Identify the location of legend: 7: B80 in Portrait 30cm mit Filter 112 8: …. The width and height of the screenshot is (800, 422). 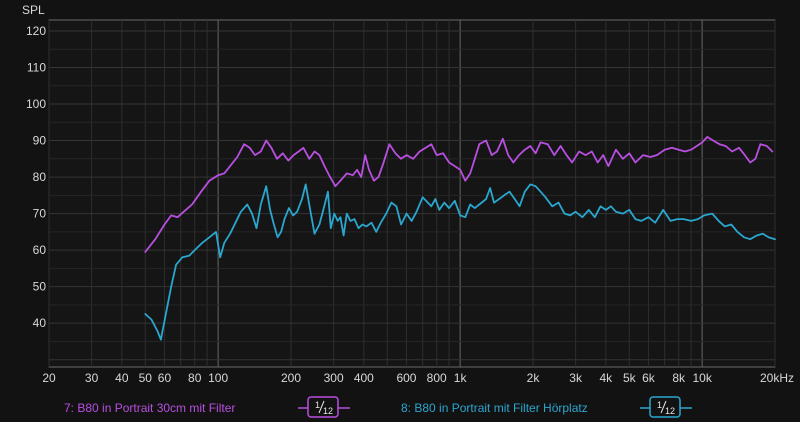
(378, 407).